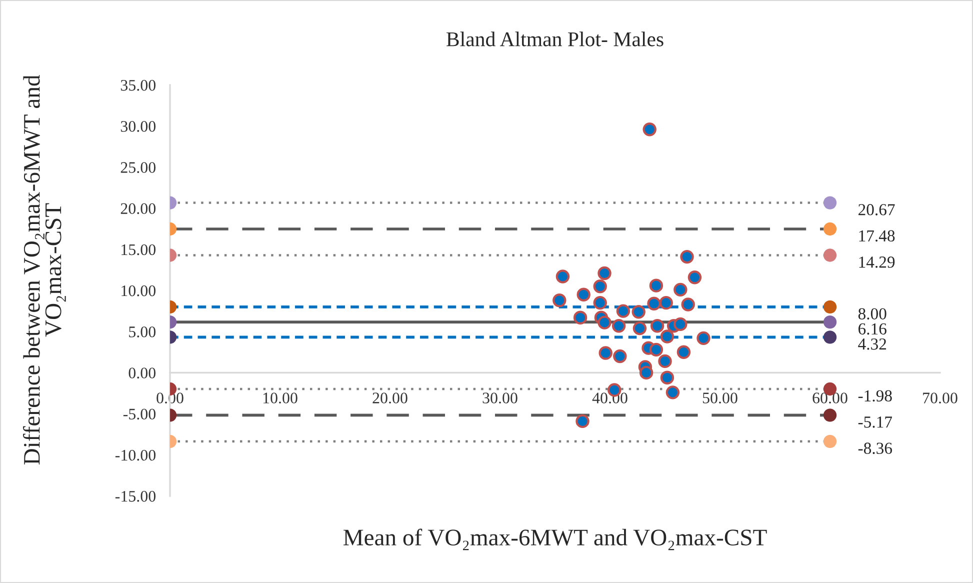  I want to click on data-label: 8.00, so click(872, 314).